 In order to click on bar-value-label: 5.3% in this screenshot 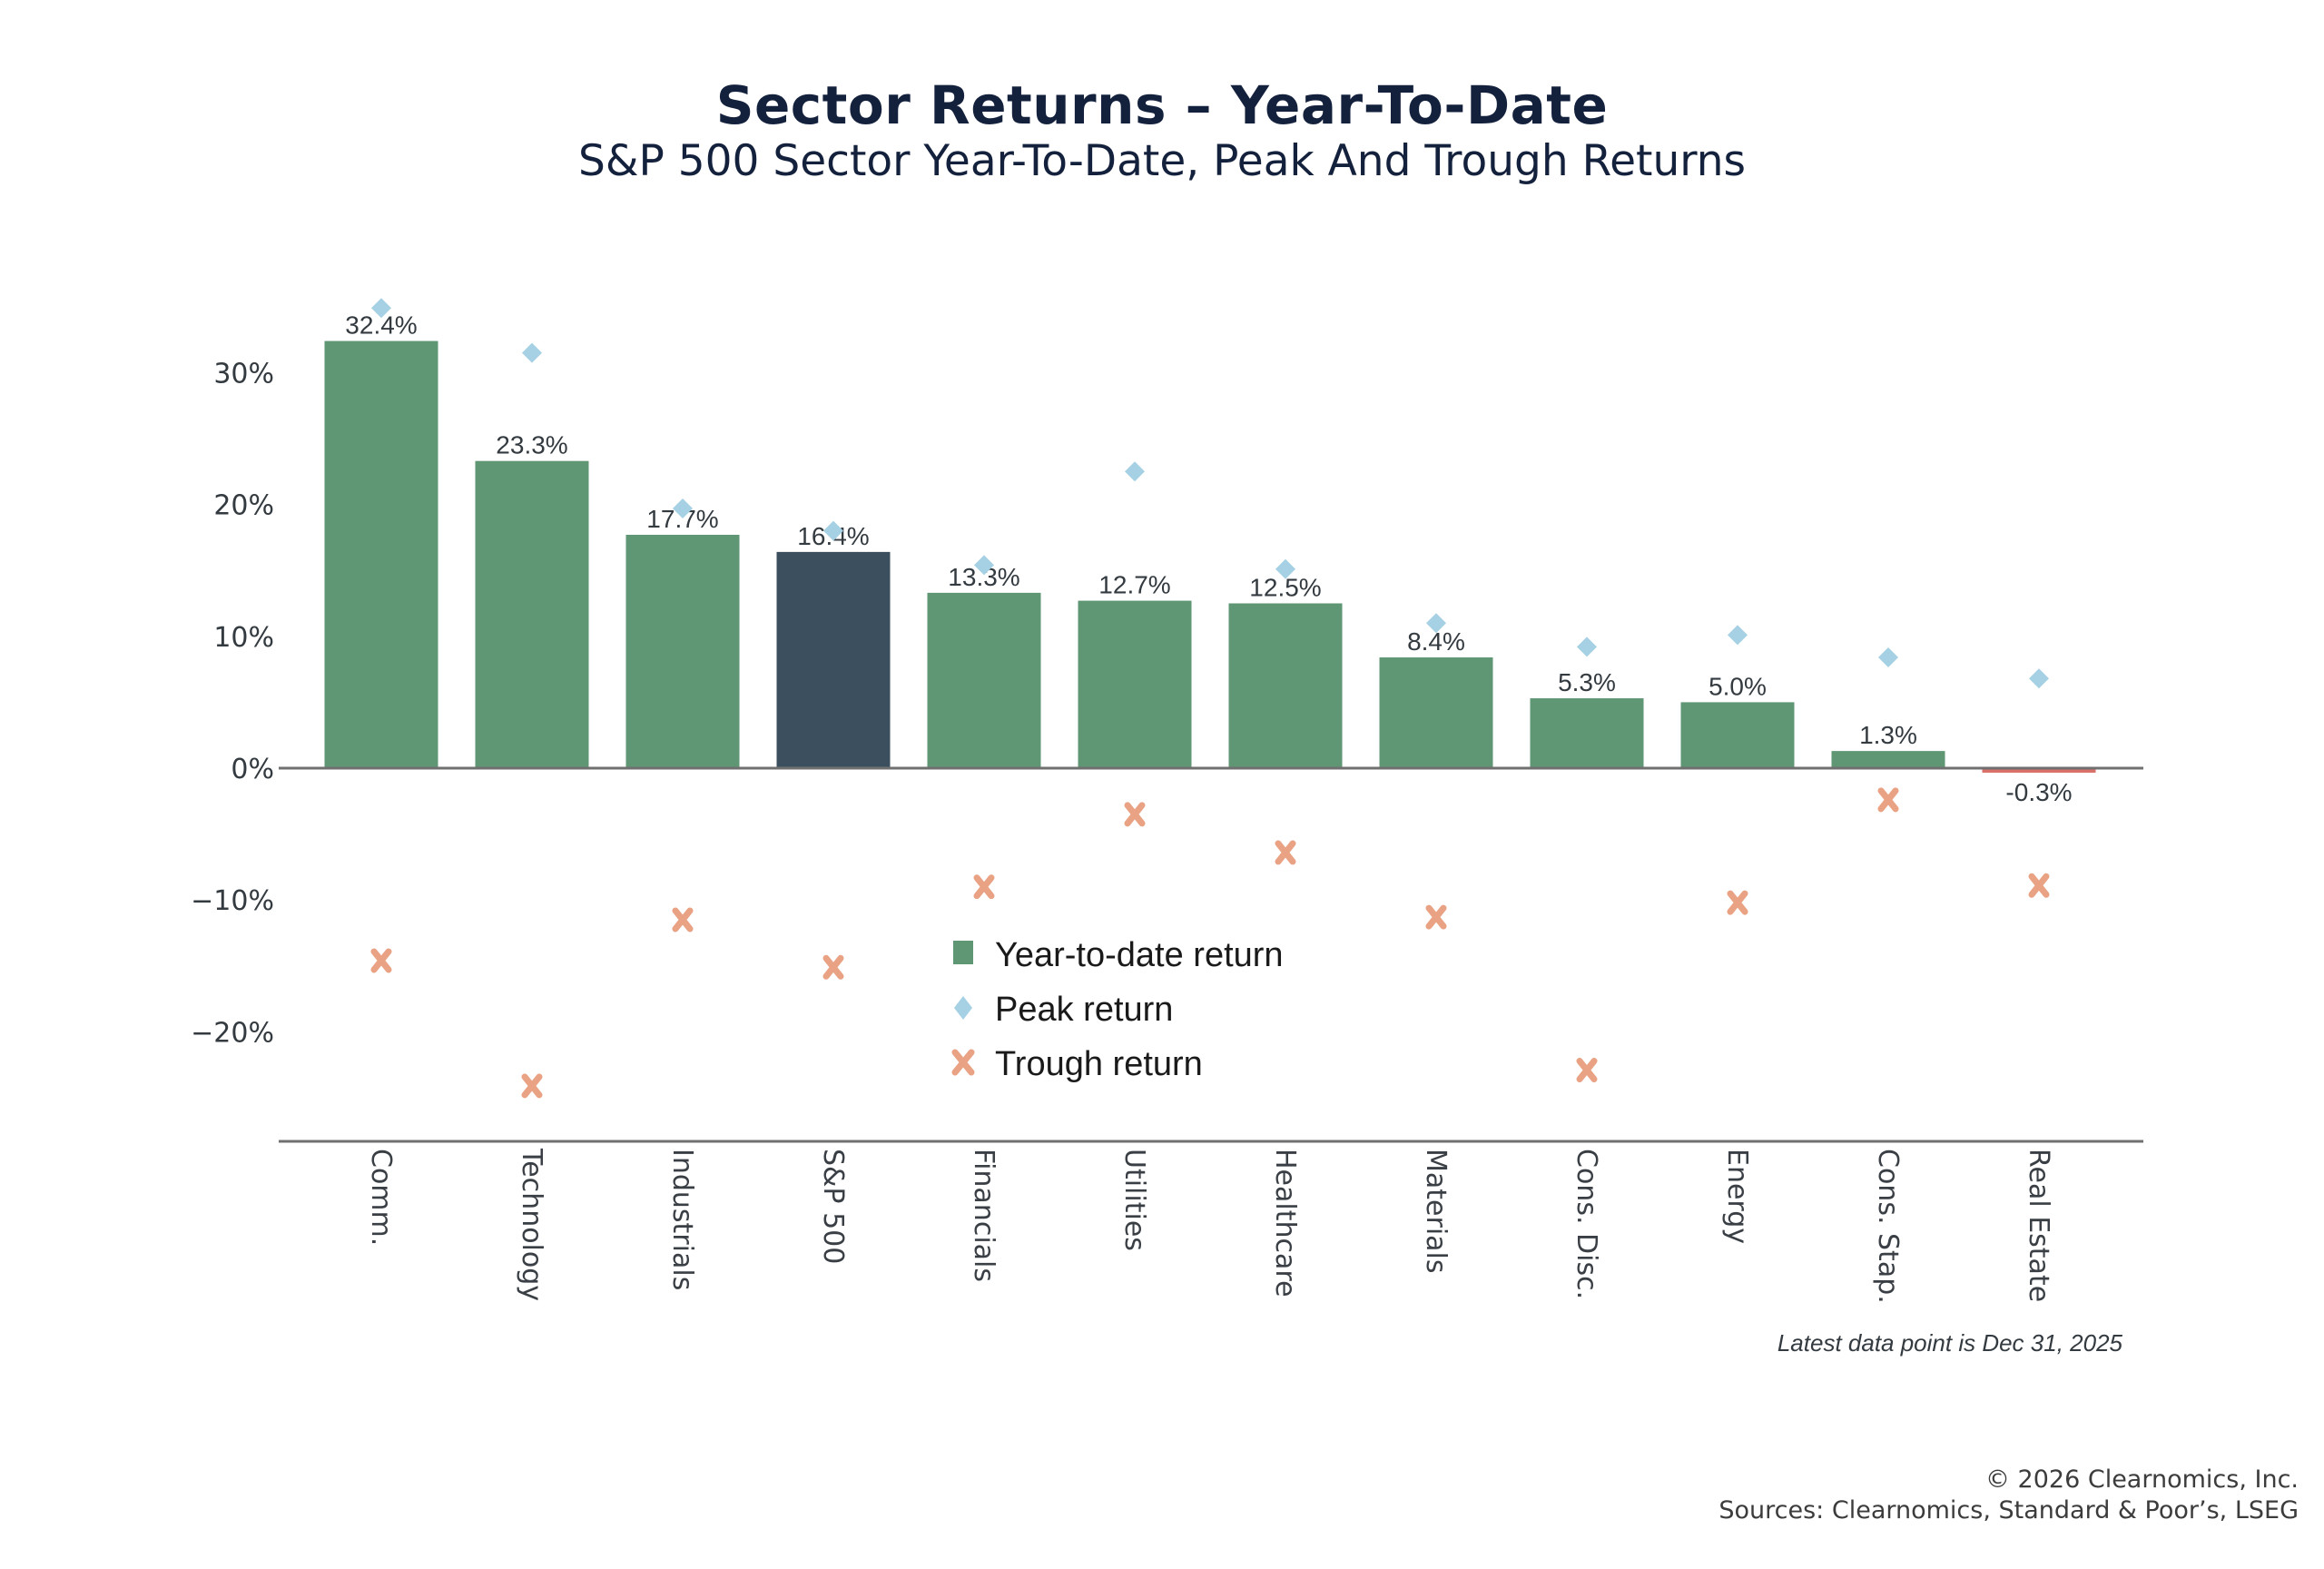, I will do `click(1587, 682)`.